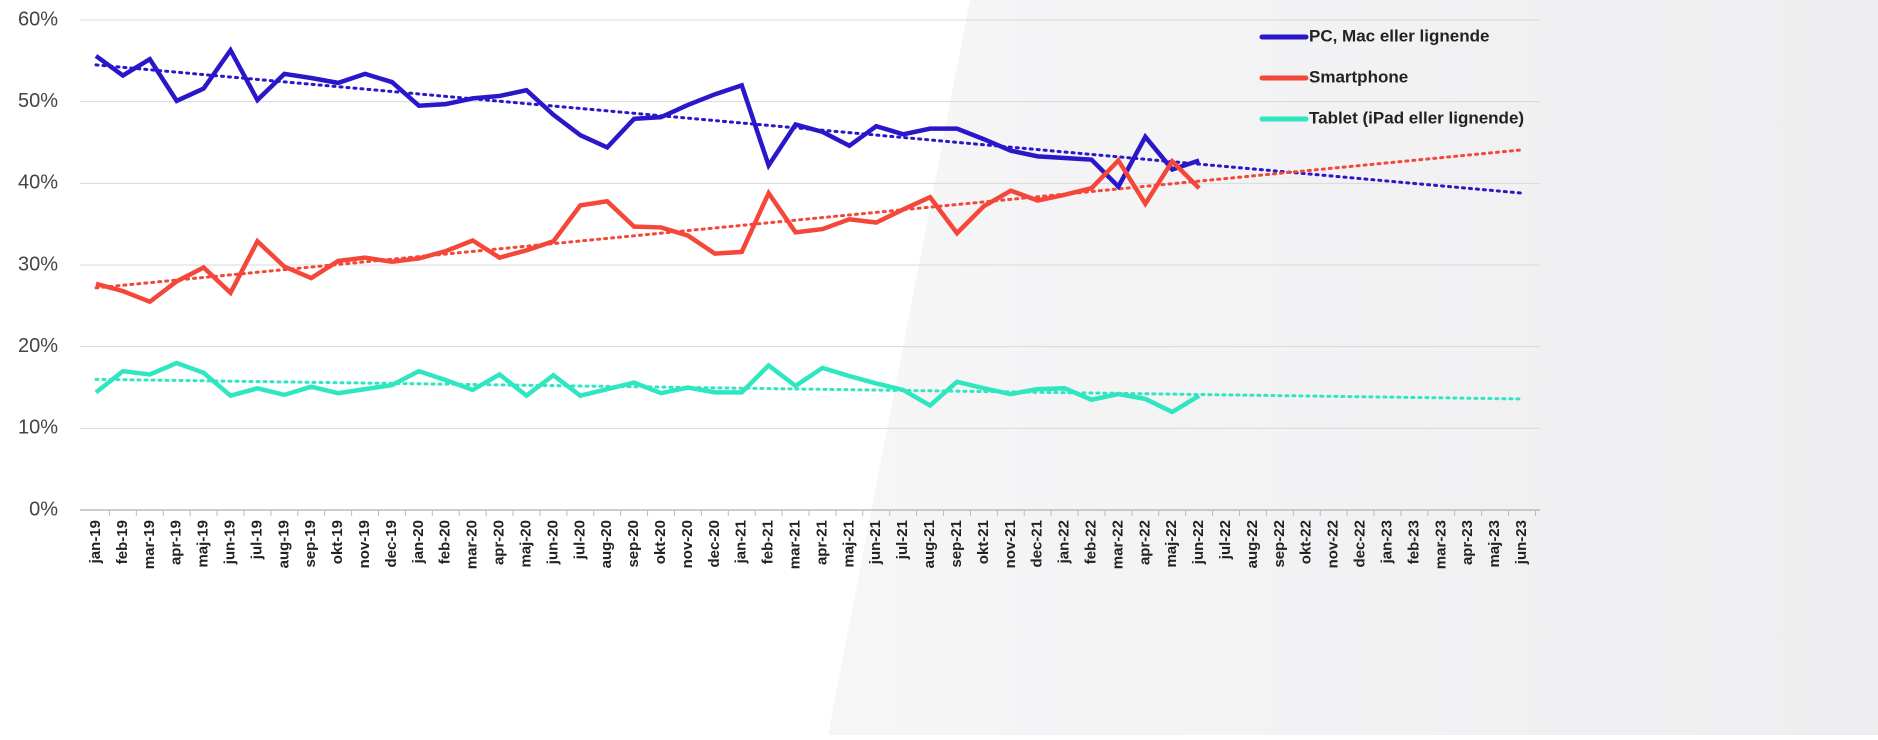 Image resolution: width=1878 pixels, height=740 pixels. I want to click on x-tick-label: dec-20, so click(714, 544).